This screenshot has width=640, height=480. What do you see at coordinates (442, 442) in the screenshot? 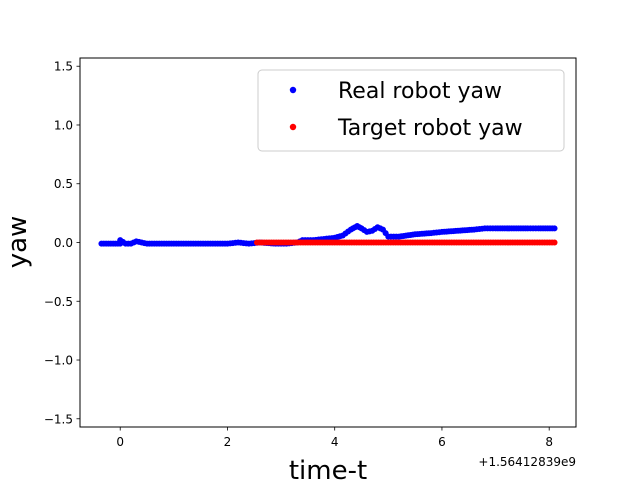
I see `x-tick-label: 6` at bounding box center [442, 442].